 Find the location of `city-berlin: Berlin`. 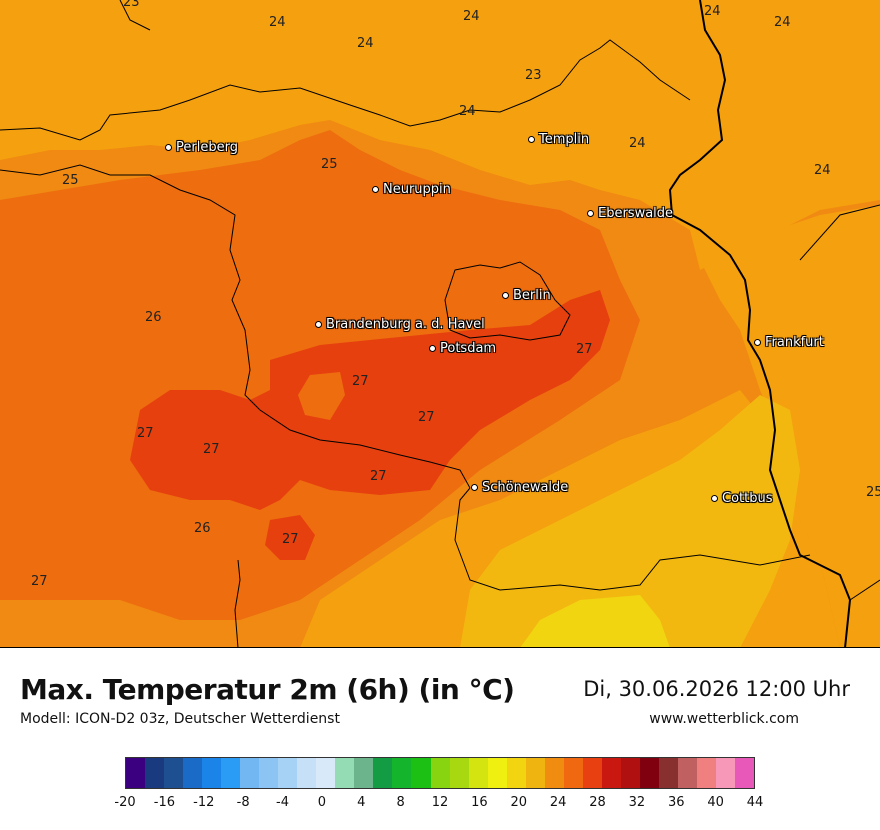

city-berlin: Berlin is located at coordinates (526, 295).